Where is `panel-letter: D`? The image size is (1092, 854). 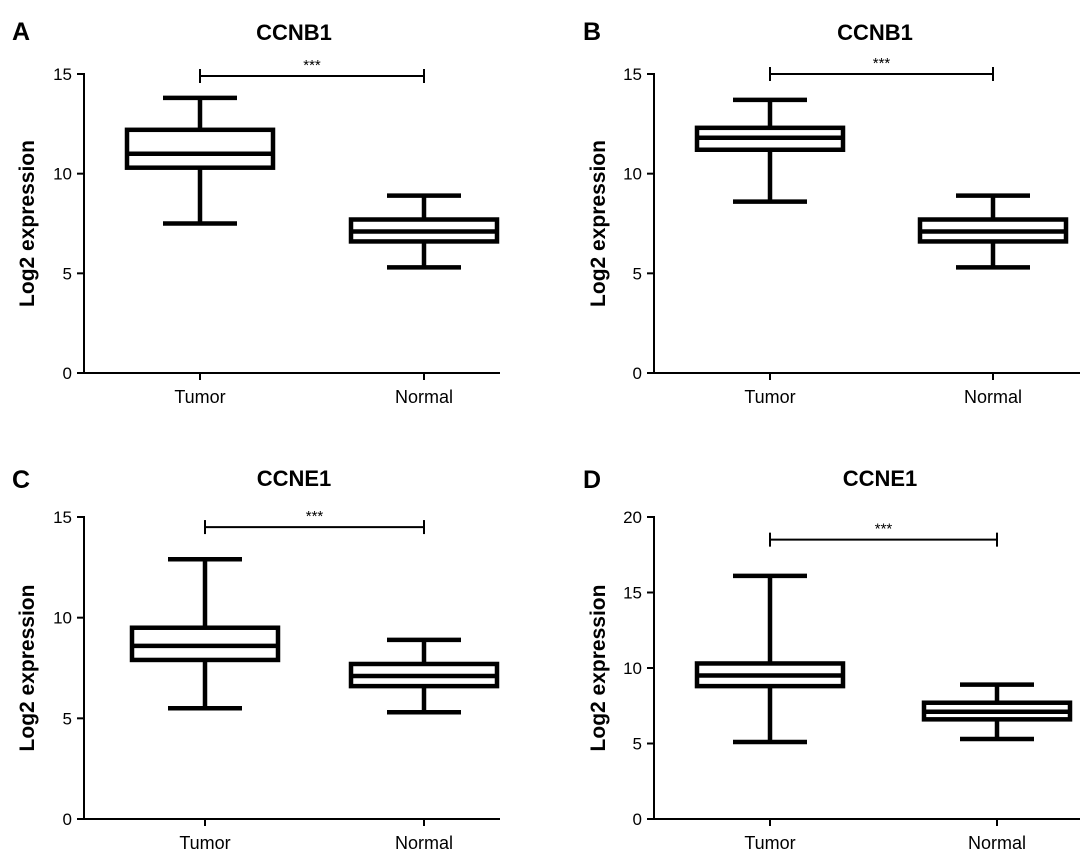 panel-letter: D is located at coordinates (592, 480).